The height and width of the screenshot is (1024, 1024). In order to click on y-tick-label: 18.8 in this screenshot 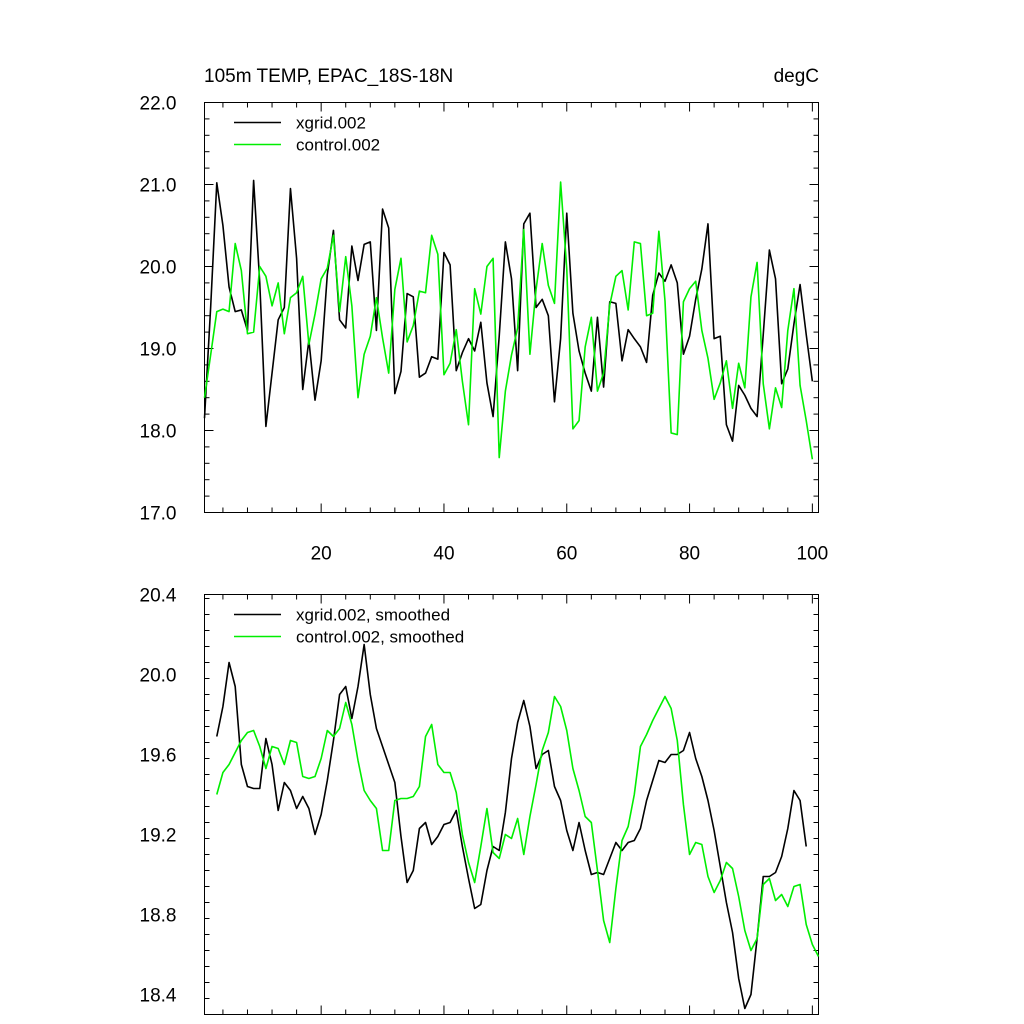, I will do `click(158, 916)`.